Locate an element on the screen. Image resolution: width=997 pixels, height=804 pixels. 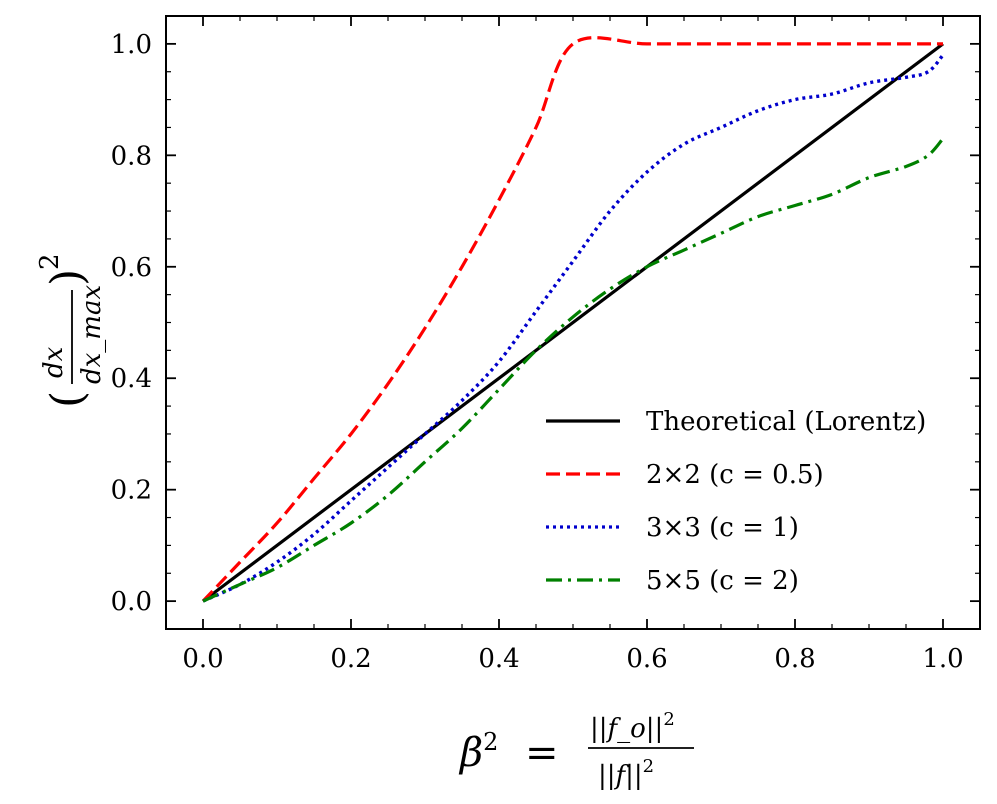
x-axis-label: β2 = ||f_o||2 ||f||2 is located at coordinates (576, 750).